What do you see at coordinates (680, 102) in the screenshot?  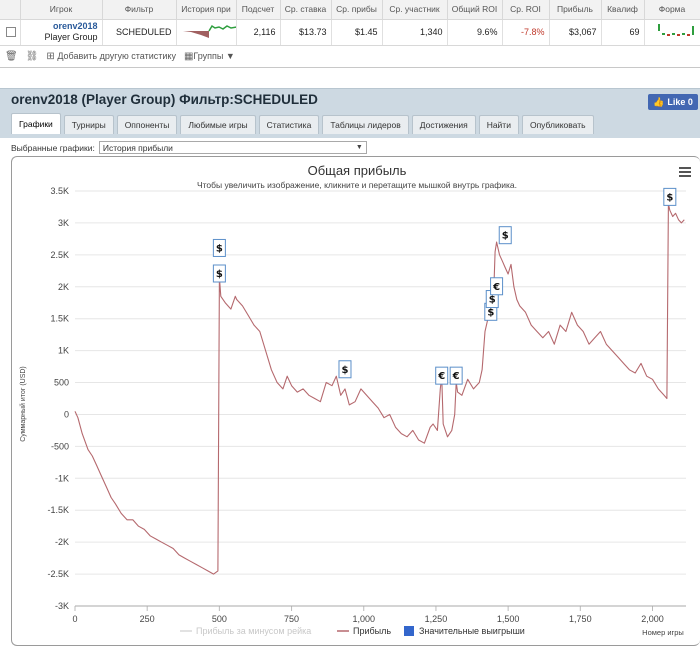 I see `like-label: Like 0` at bounding box center [680, 102].